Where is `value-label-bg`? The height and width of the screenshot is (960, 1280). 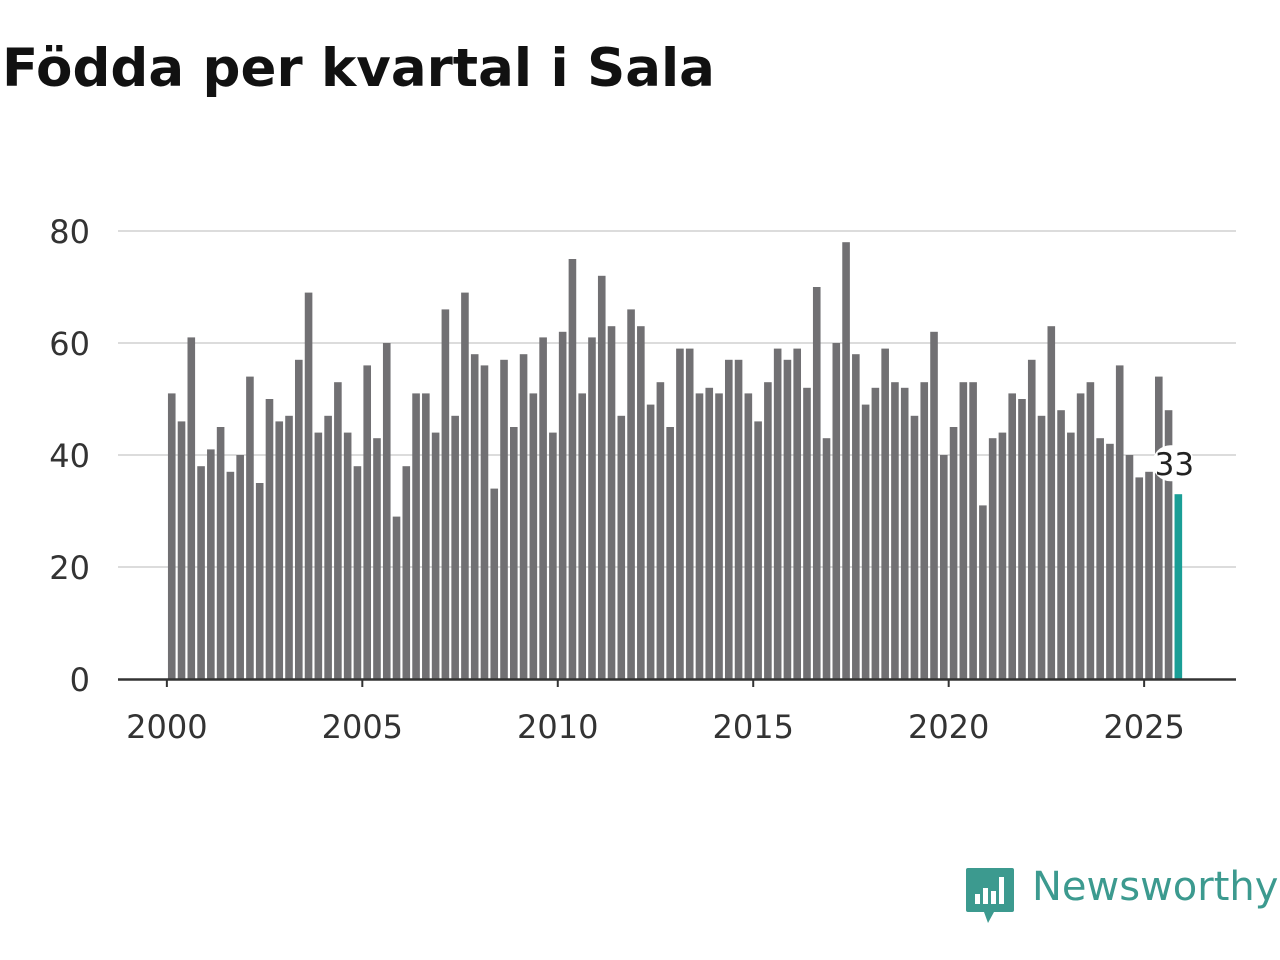 value-label-bg is located at coordinates (1173, 463).